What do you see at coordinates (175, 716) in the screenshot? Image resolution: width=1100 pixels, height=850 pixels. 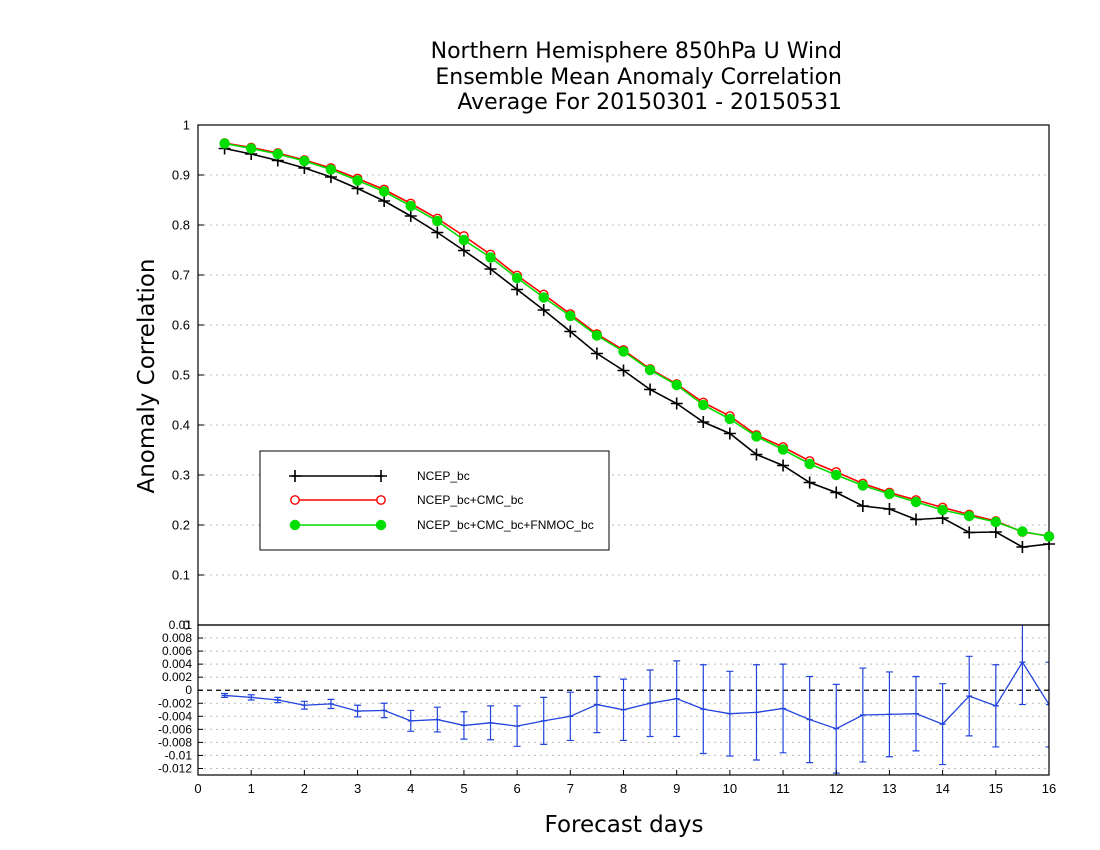 I see `y-tick-label: -0.004` at bounding box center [175, 716].